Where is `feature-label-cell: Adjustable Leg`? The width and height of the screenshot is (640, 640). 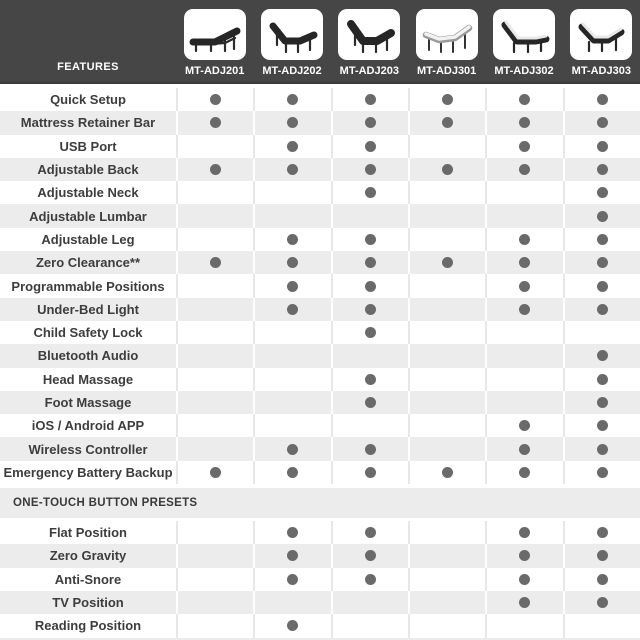 feature-label-cell: Adjustable Leg is located at coordinates (88, 239).